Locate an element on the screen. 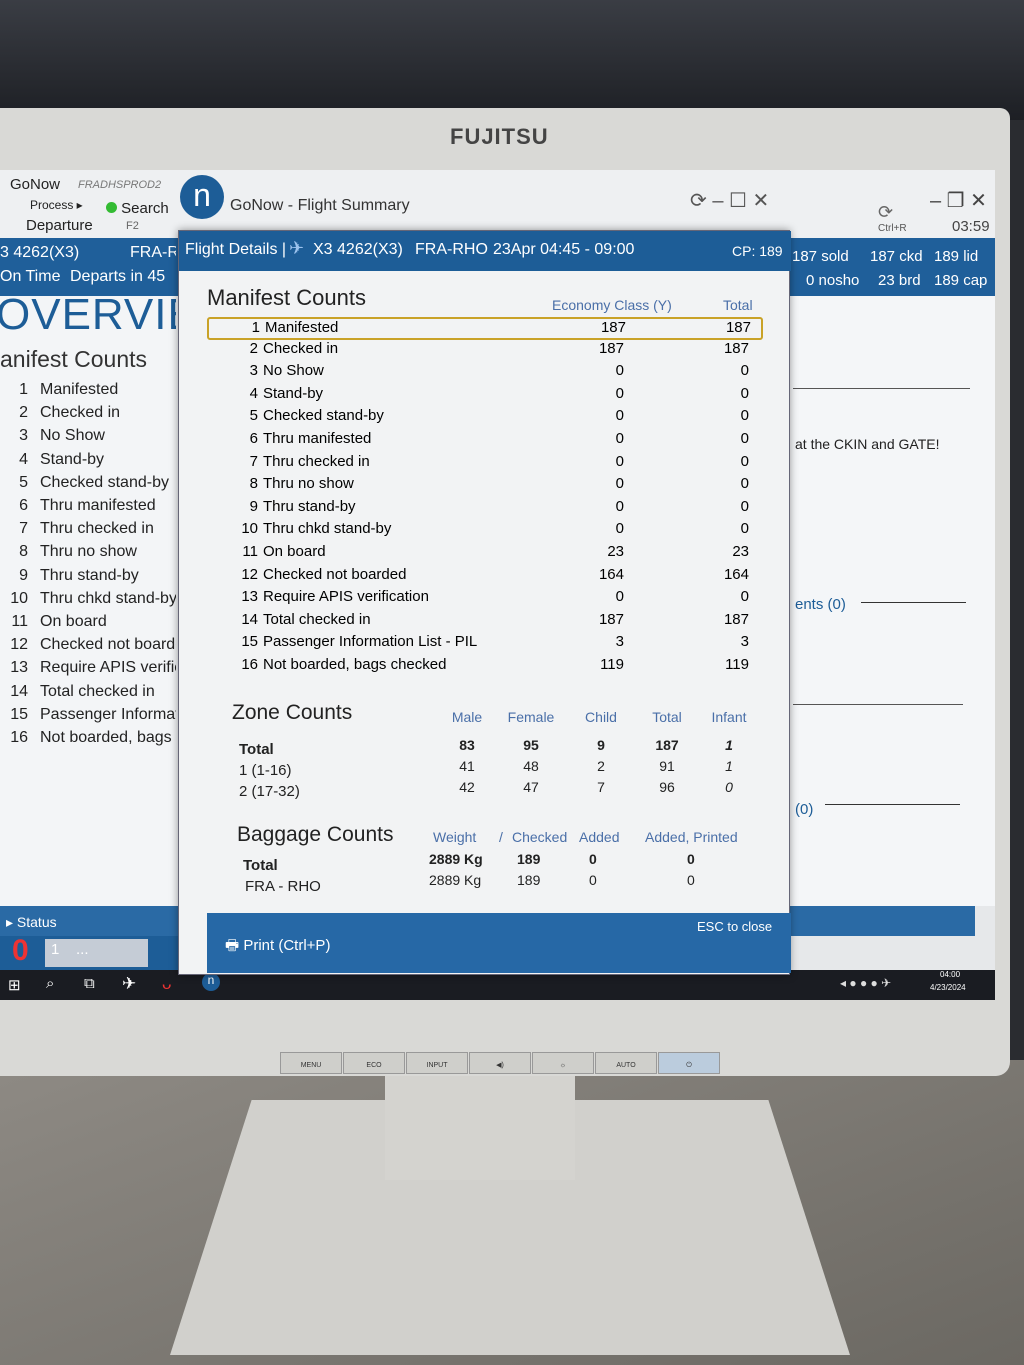 Image resolution: width=1024 pixels, height=1365 pixels. manifest-row: 15 Passenger Information List - PIL 3 3 is located at coordinates (485, 644).